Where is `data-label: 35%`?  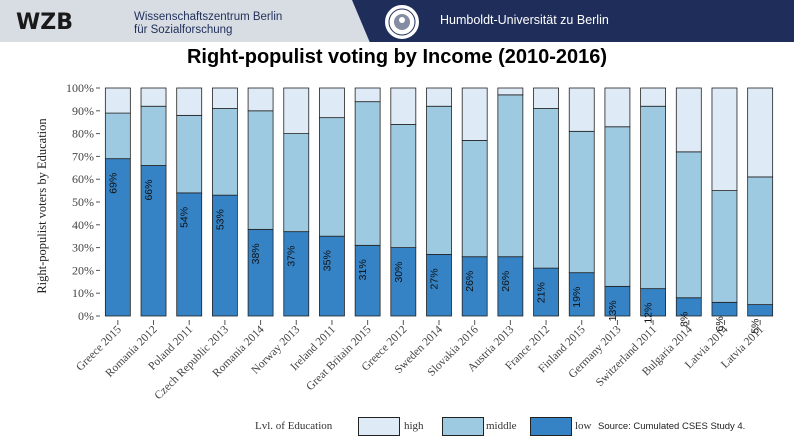 data-label: 35% is located at coordinates (327, 260).